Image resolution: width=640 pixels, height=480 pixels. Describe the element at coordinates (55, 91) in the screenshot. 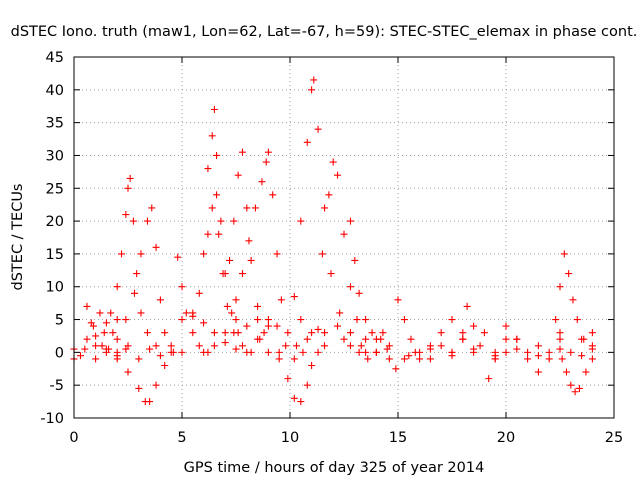

I see `y-tick-label: 40` at that location.